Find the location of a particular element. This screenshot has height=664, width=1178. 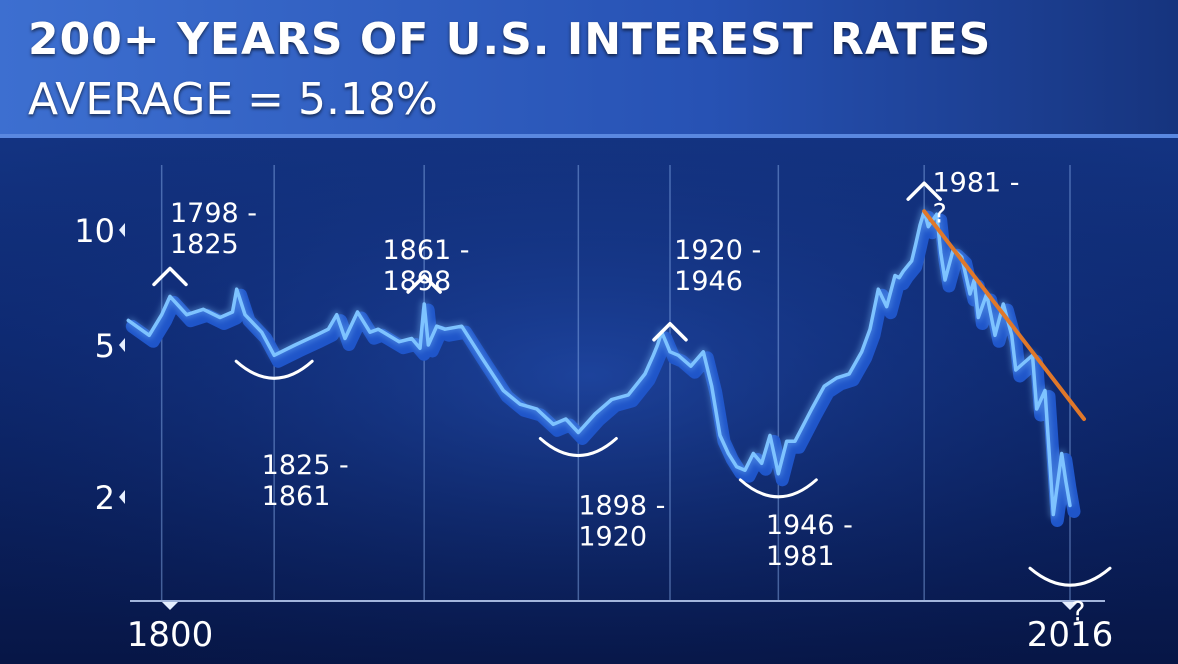

peak-chevron-1920 is located at coordinates (670, 332).